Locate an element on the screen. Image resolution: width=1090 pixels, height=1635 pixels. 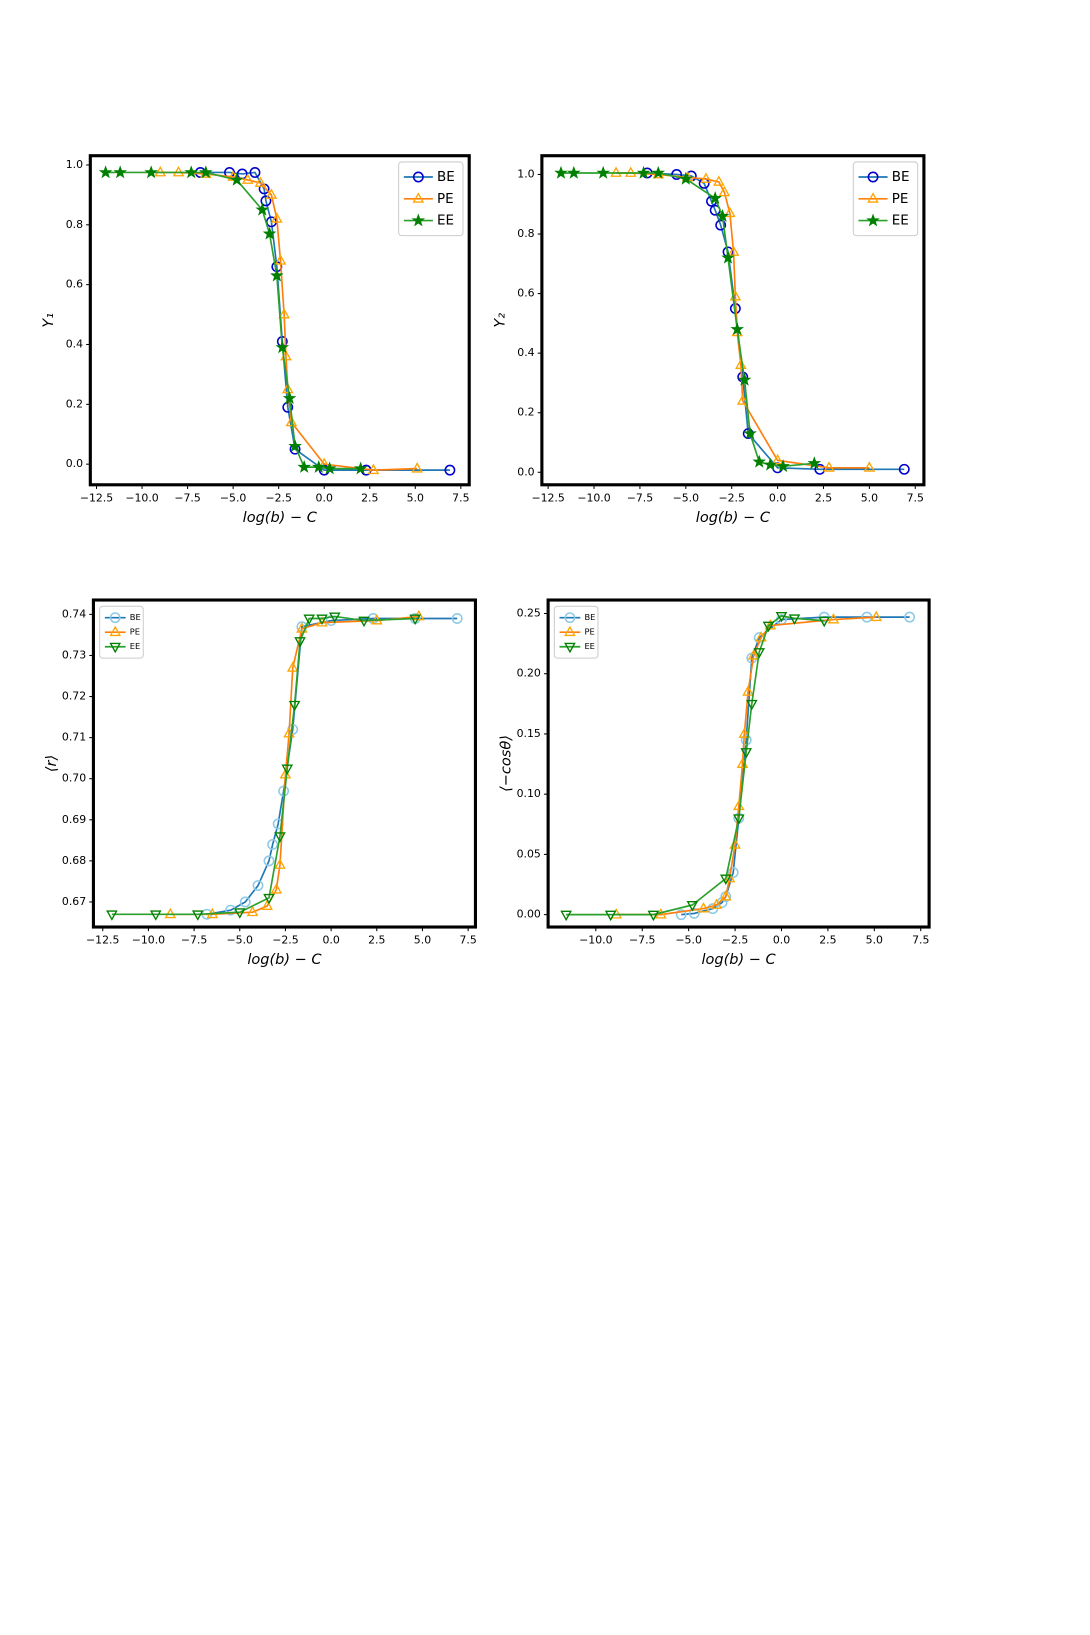
y-tick-label: 0.15 is located at coordinates (529, 733).